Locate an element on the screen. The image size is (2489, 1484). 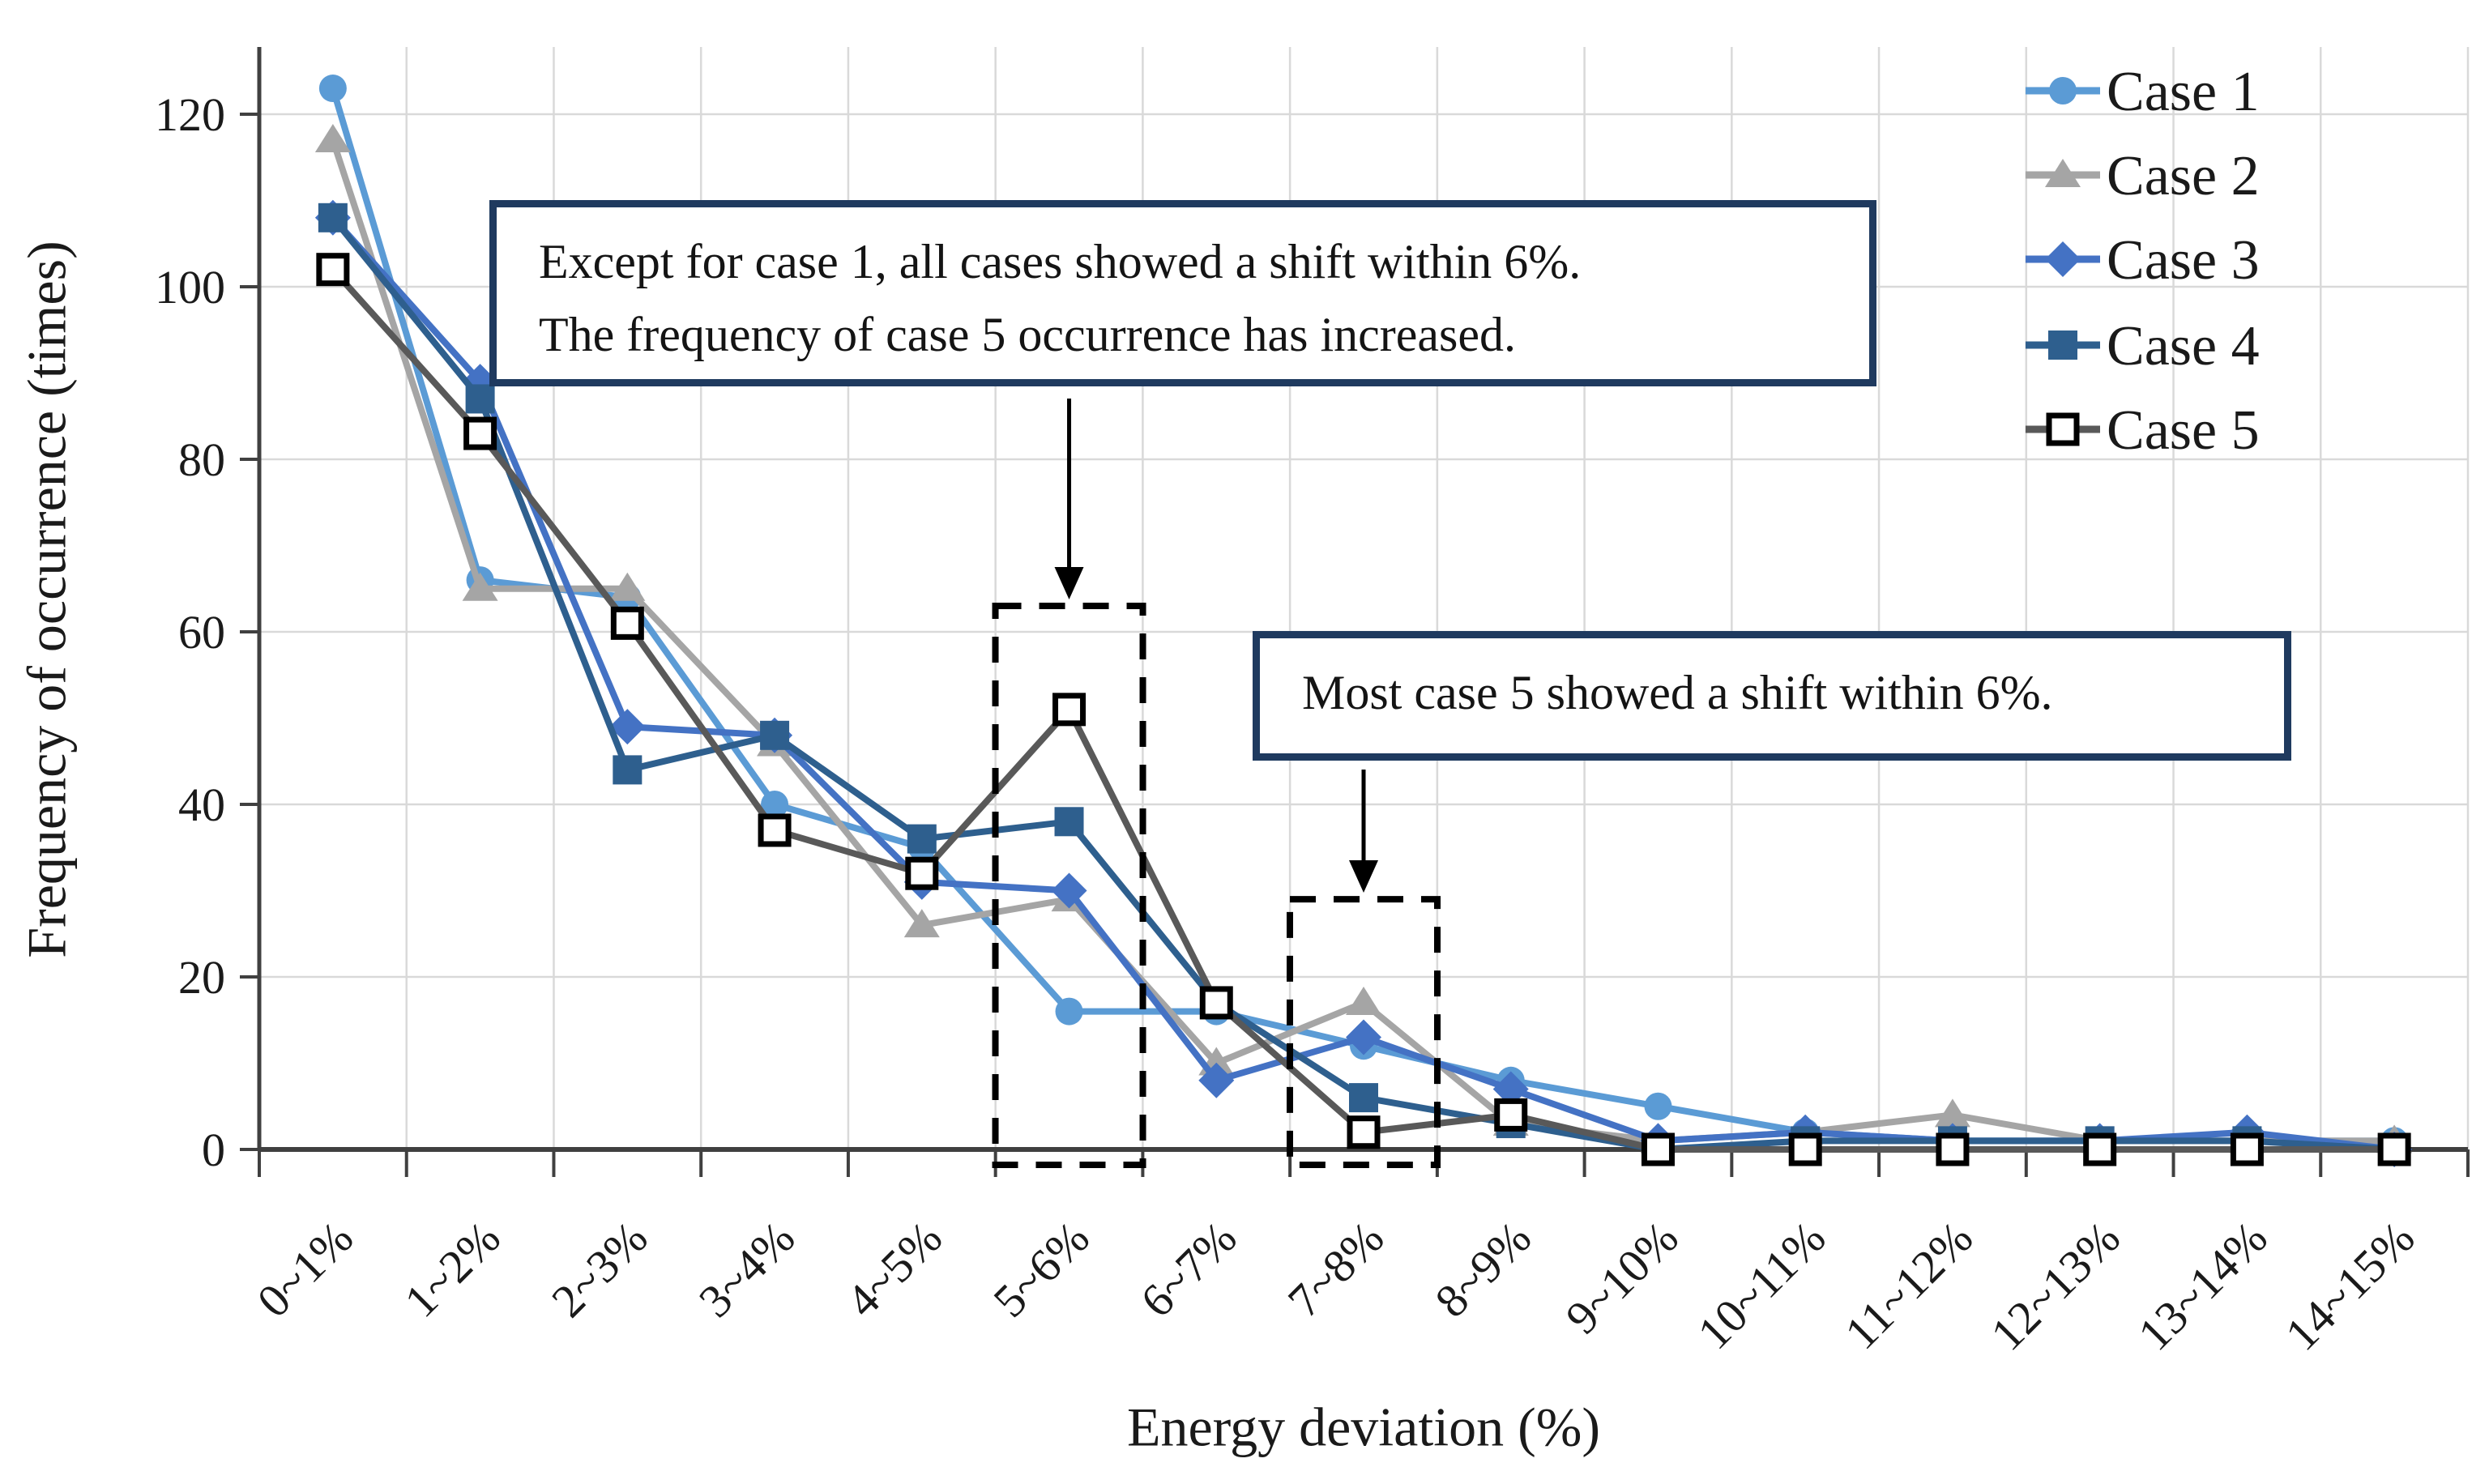
legend-item-case-4-marker is located at coordinates (2062, 345).